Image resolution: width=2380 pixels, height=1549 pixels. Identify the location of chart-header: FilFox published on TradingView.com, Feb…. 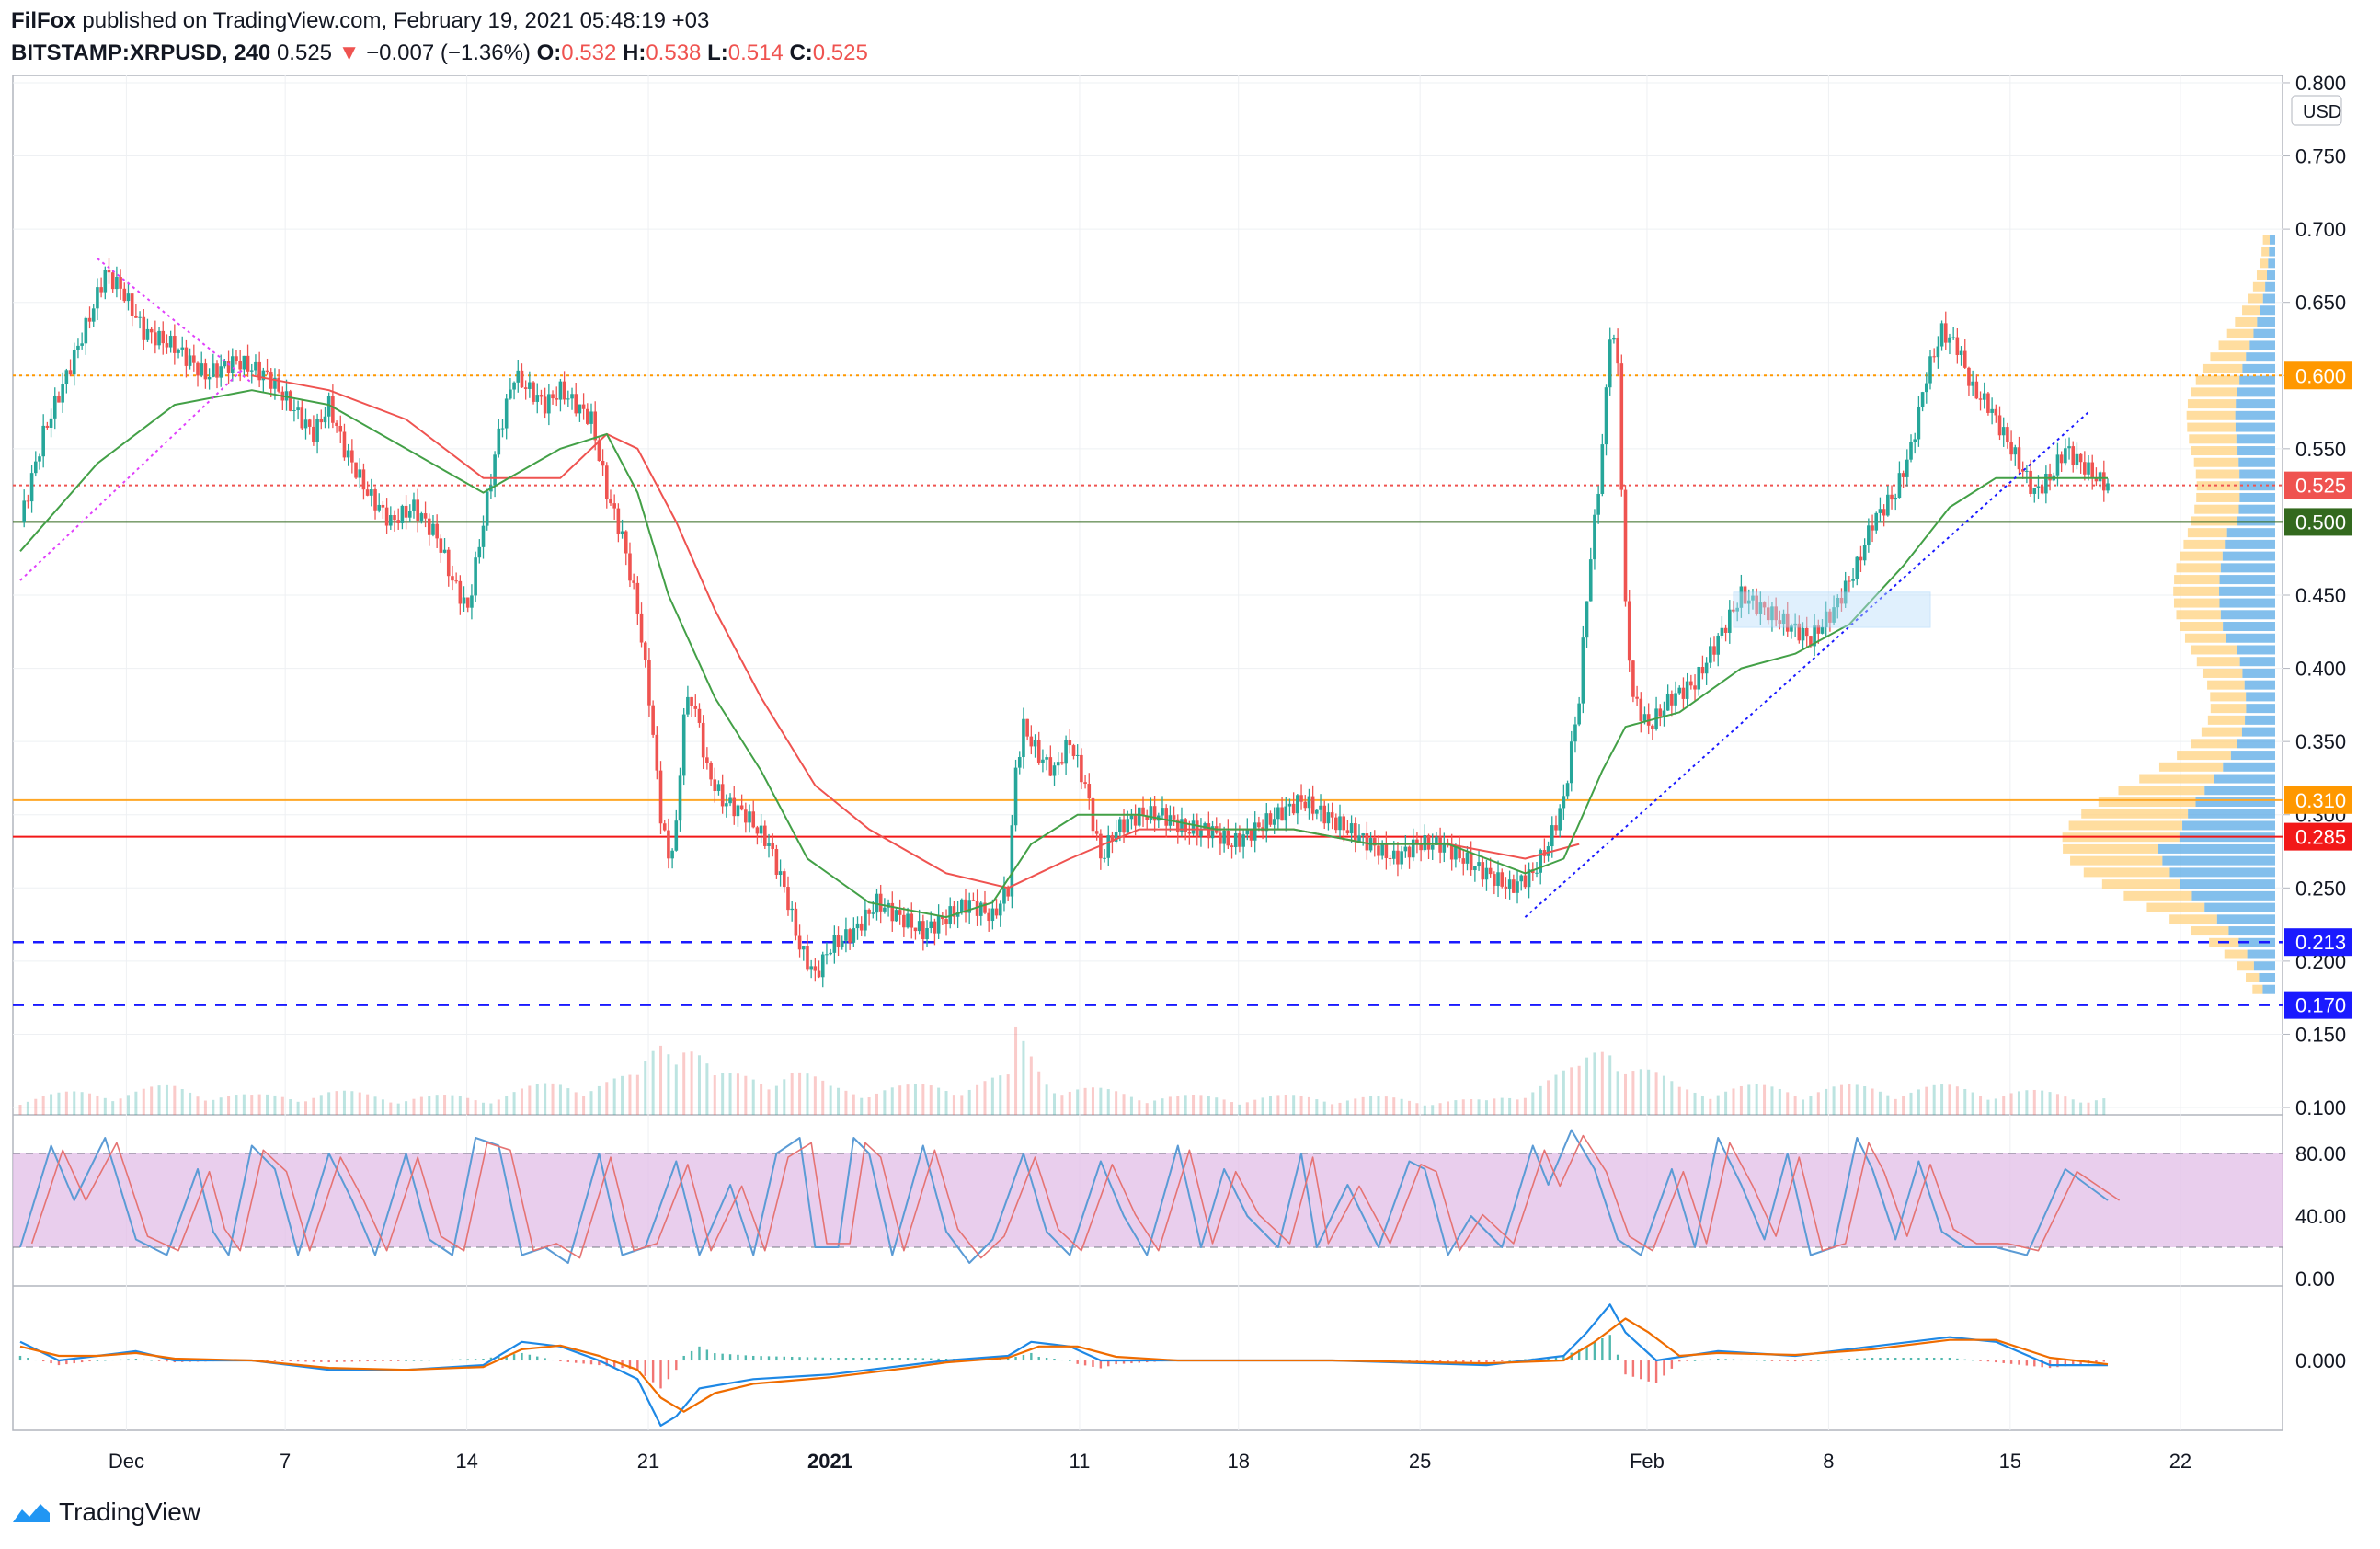
(746, 38).